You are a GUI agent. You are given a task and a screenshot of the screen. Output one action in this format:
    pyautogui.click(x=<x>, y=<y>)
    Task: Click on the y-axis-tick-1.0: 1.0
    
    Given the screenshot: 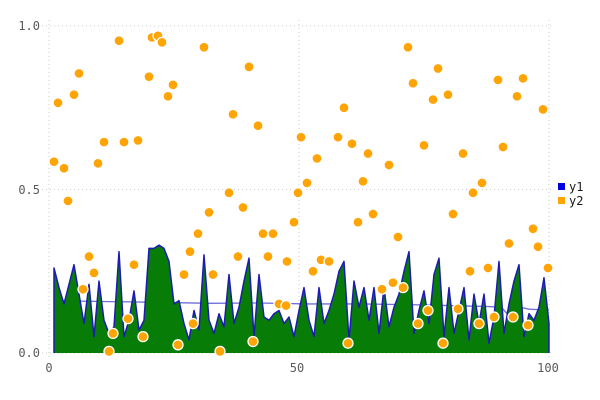 What is the action you would take?
    pyautogui.click(x=29, y=26)
    